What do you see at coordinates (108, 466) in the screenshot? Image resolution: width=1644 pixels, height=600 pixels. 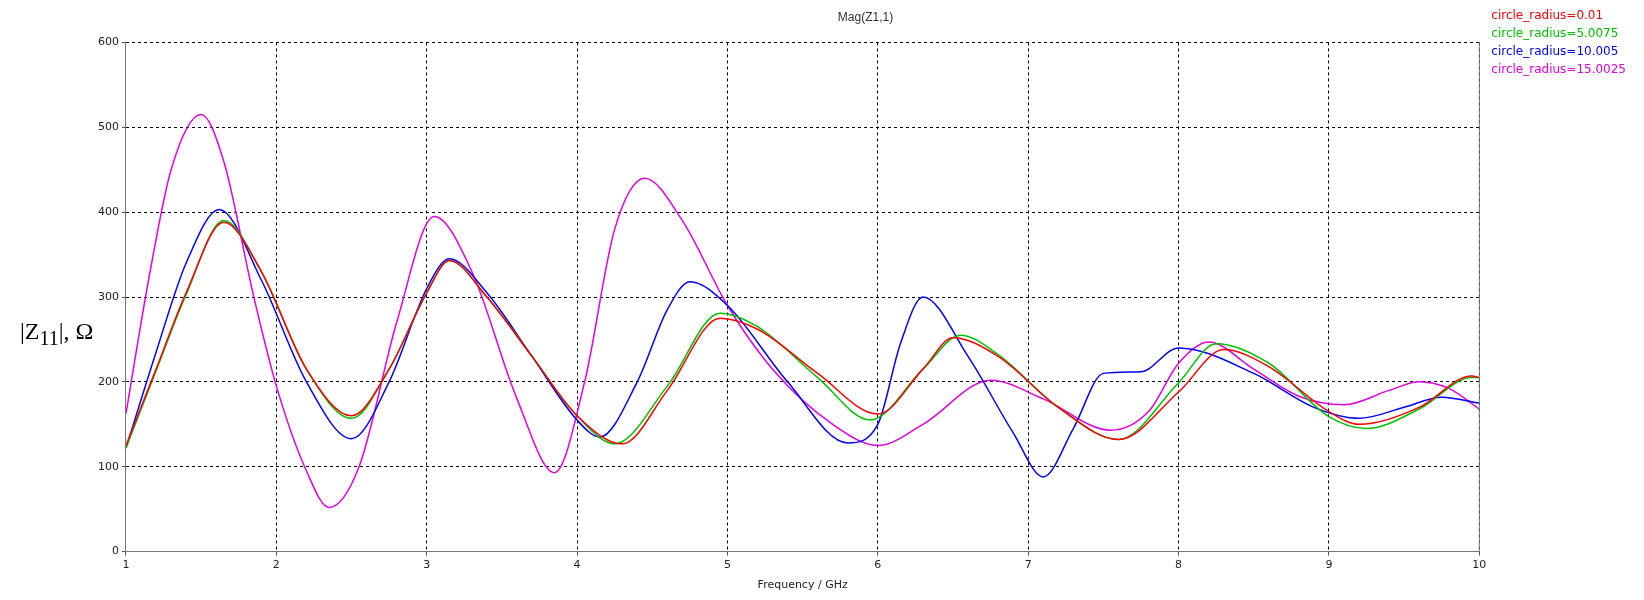 I see `y-tick-label: 100` at bounding box center [108, 466].